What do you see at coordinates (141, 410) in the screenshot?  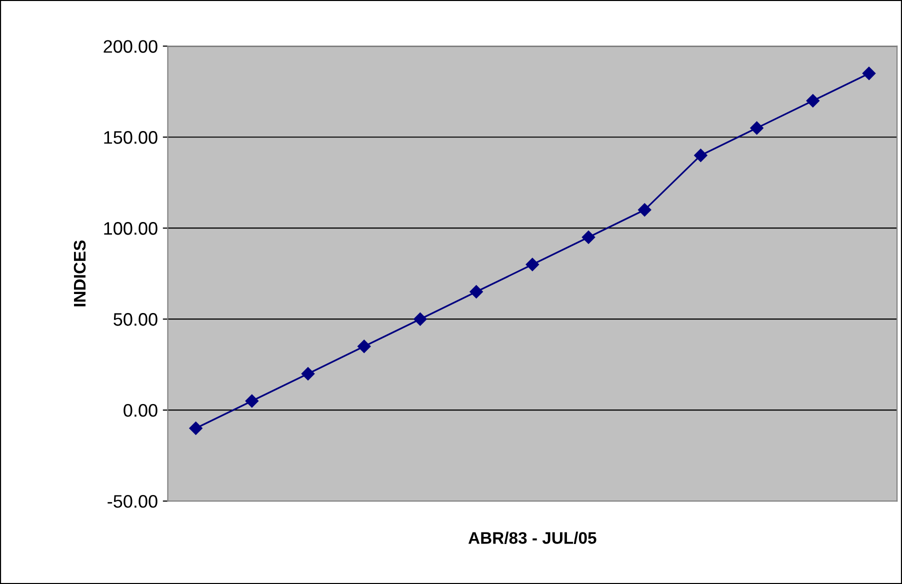 I see `y-tick-label: 0.00` at bounding box center [141, 410].